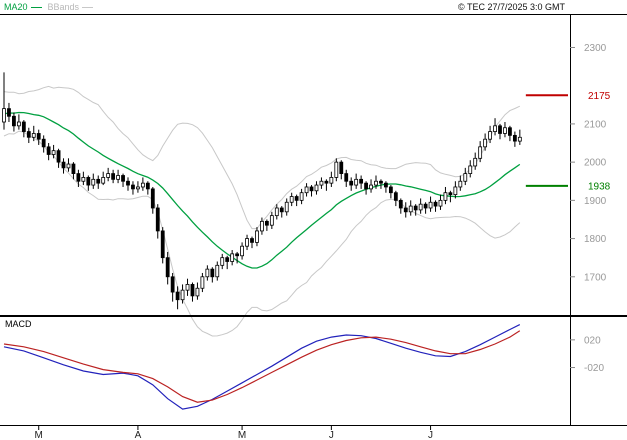 The height and width of the screenshot is (440, 627). Describe the element at coordinates (18, 324) in the screenshot. I see `macd-panel-label: MACD` at that location.